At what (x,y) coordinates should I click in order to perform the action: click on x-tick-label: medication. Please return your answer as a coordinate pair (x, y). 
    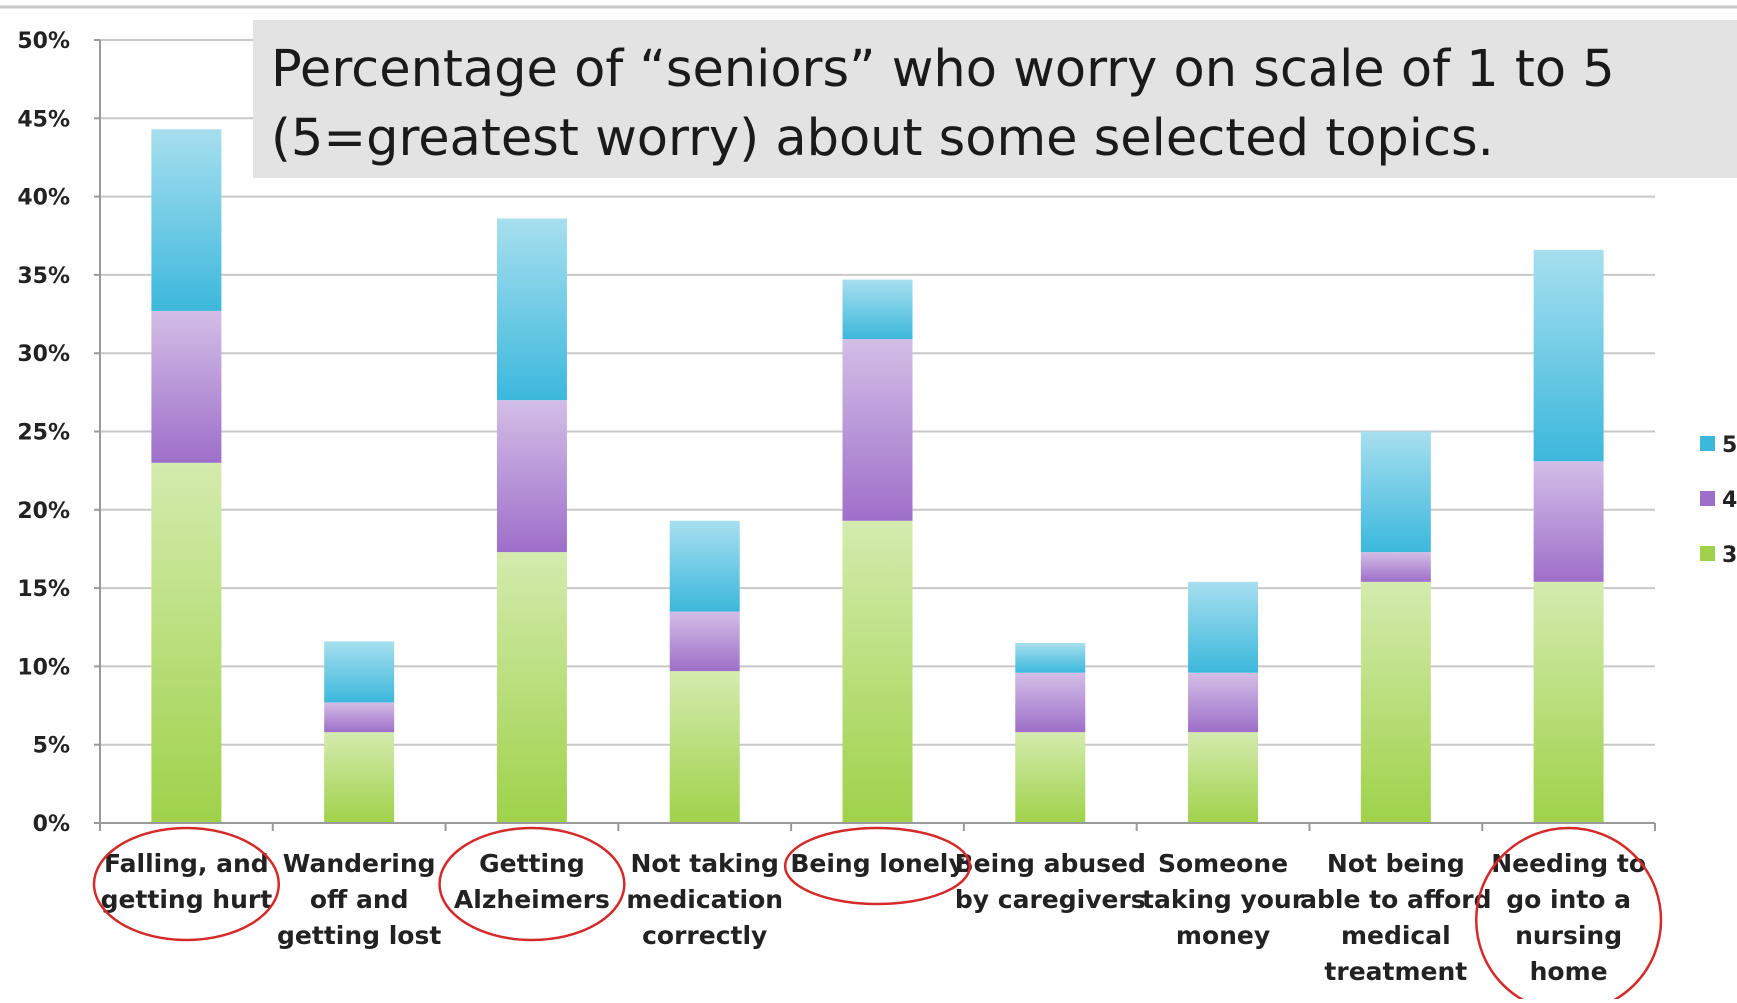
    Looking at the image, I should click on (704, 899).